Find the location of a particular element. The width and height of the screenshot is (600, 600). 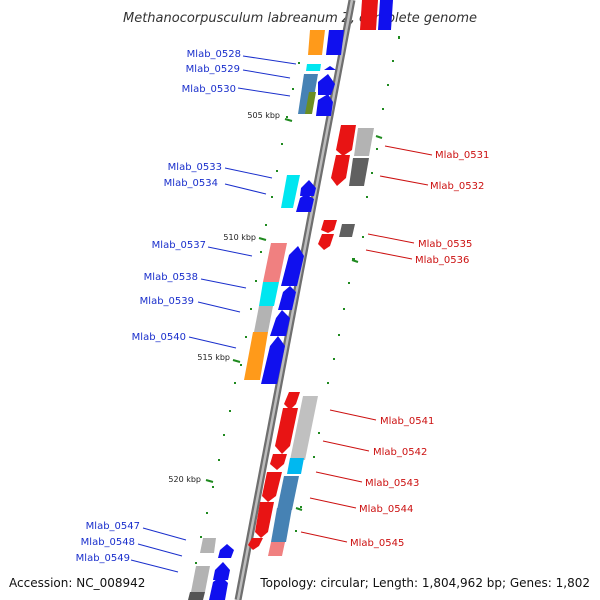

gene-label-mlab-0528: Mlab_0528 is located at coordinates (214, 54).